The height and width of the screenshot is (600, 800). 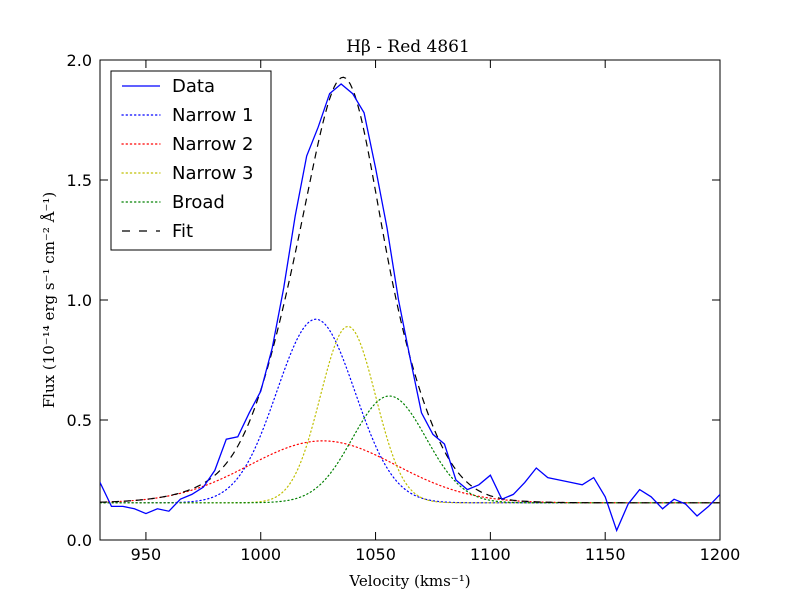 What do you see at coordinates (720, 554) in the screenshot?
I see `x-tick-label: 1200` at bounding box center [720, 554].